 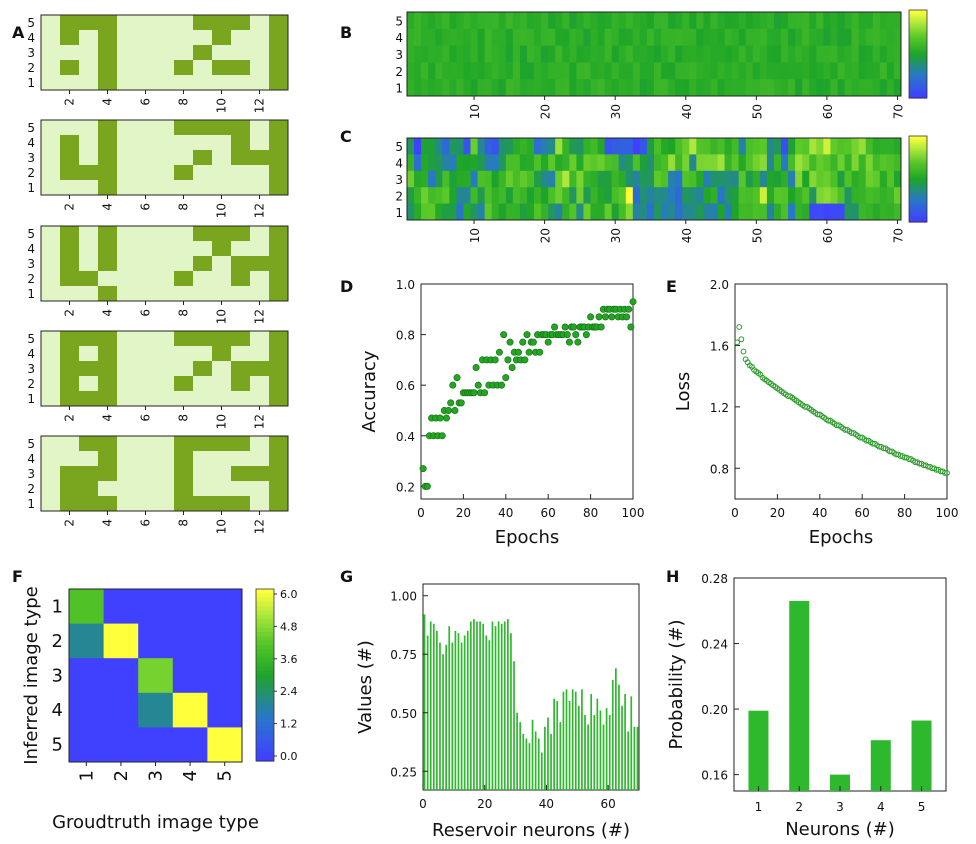 What do you see at coordinates (676, 685) in the screenshot?
I see `panel-h-ylabel: Probability (#)` at bounding box center [676, 685].